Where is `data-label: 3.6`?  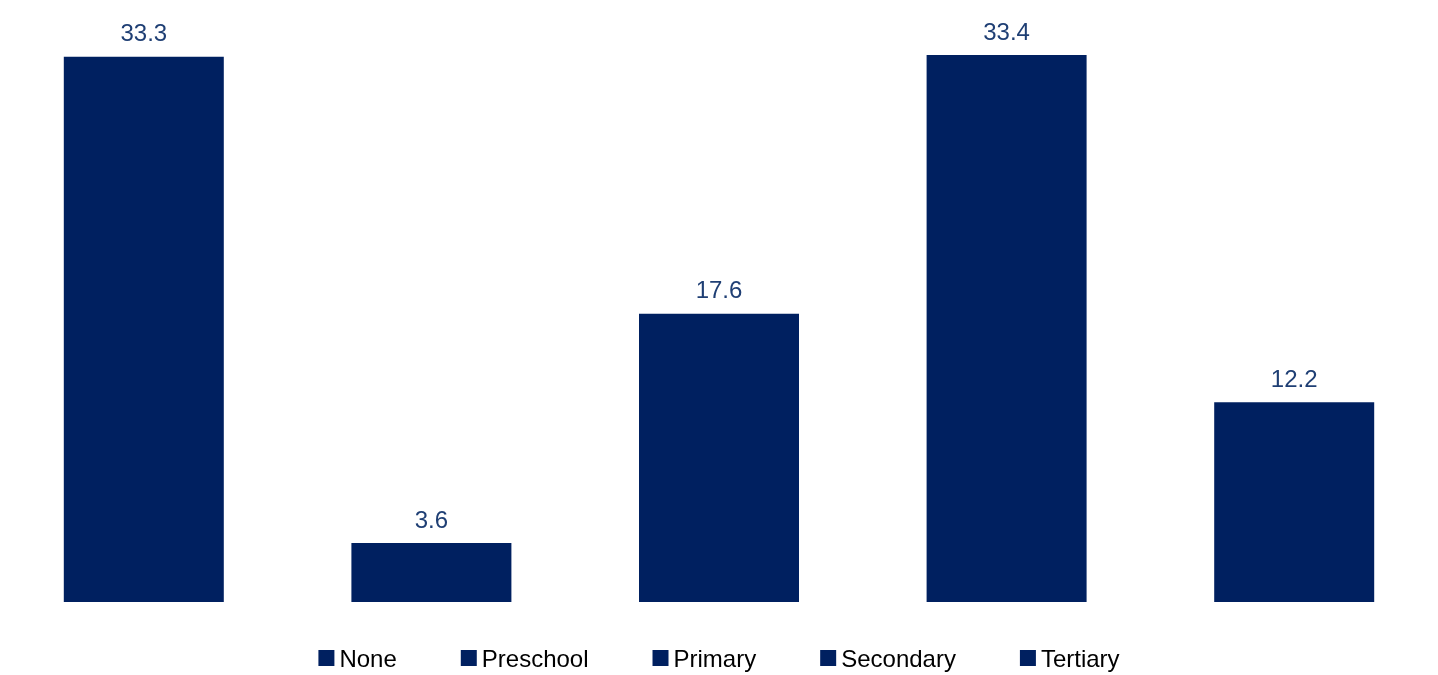
data-label: 3.6 is located at coordinates (431, 519).